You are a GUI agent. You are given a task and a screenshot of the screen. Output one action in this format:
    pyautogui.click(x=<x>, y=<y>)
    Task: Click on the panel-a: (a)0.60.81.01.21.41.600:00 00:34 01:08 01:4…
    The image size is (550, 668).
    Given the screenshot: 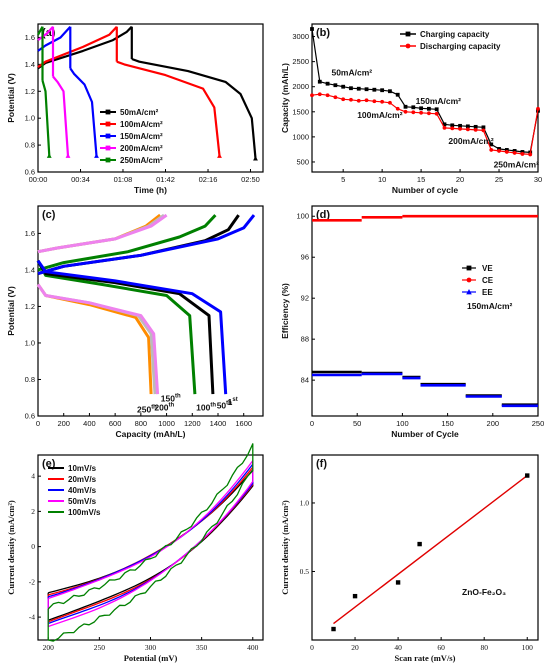 What is the action you would take?
    pyautogui.click(x=135, y=109)
    